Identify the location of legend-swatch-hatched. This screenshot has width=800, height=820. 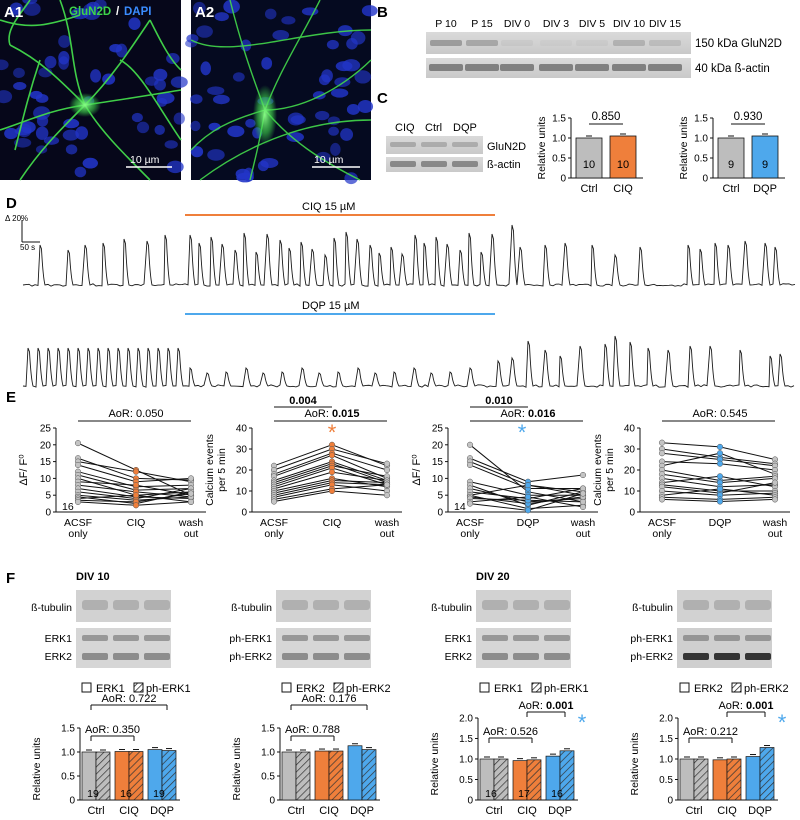
(338, 687).